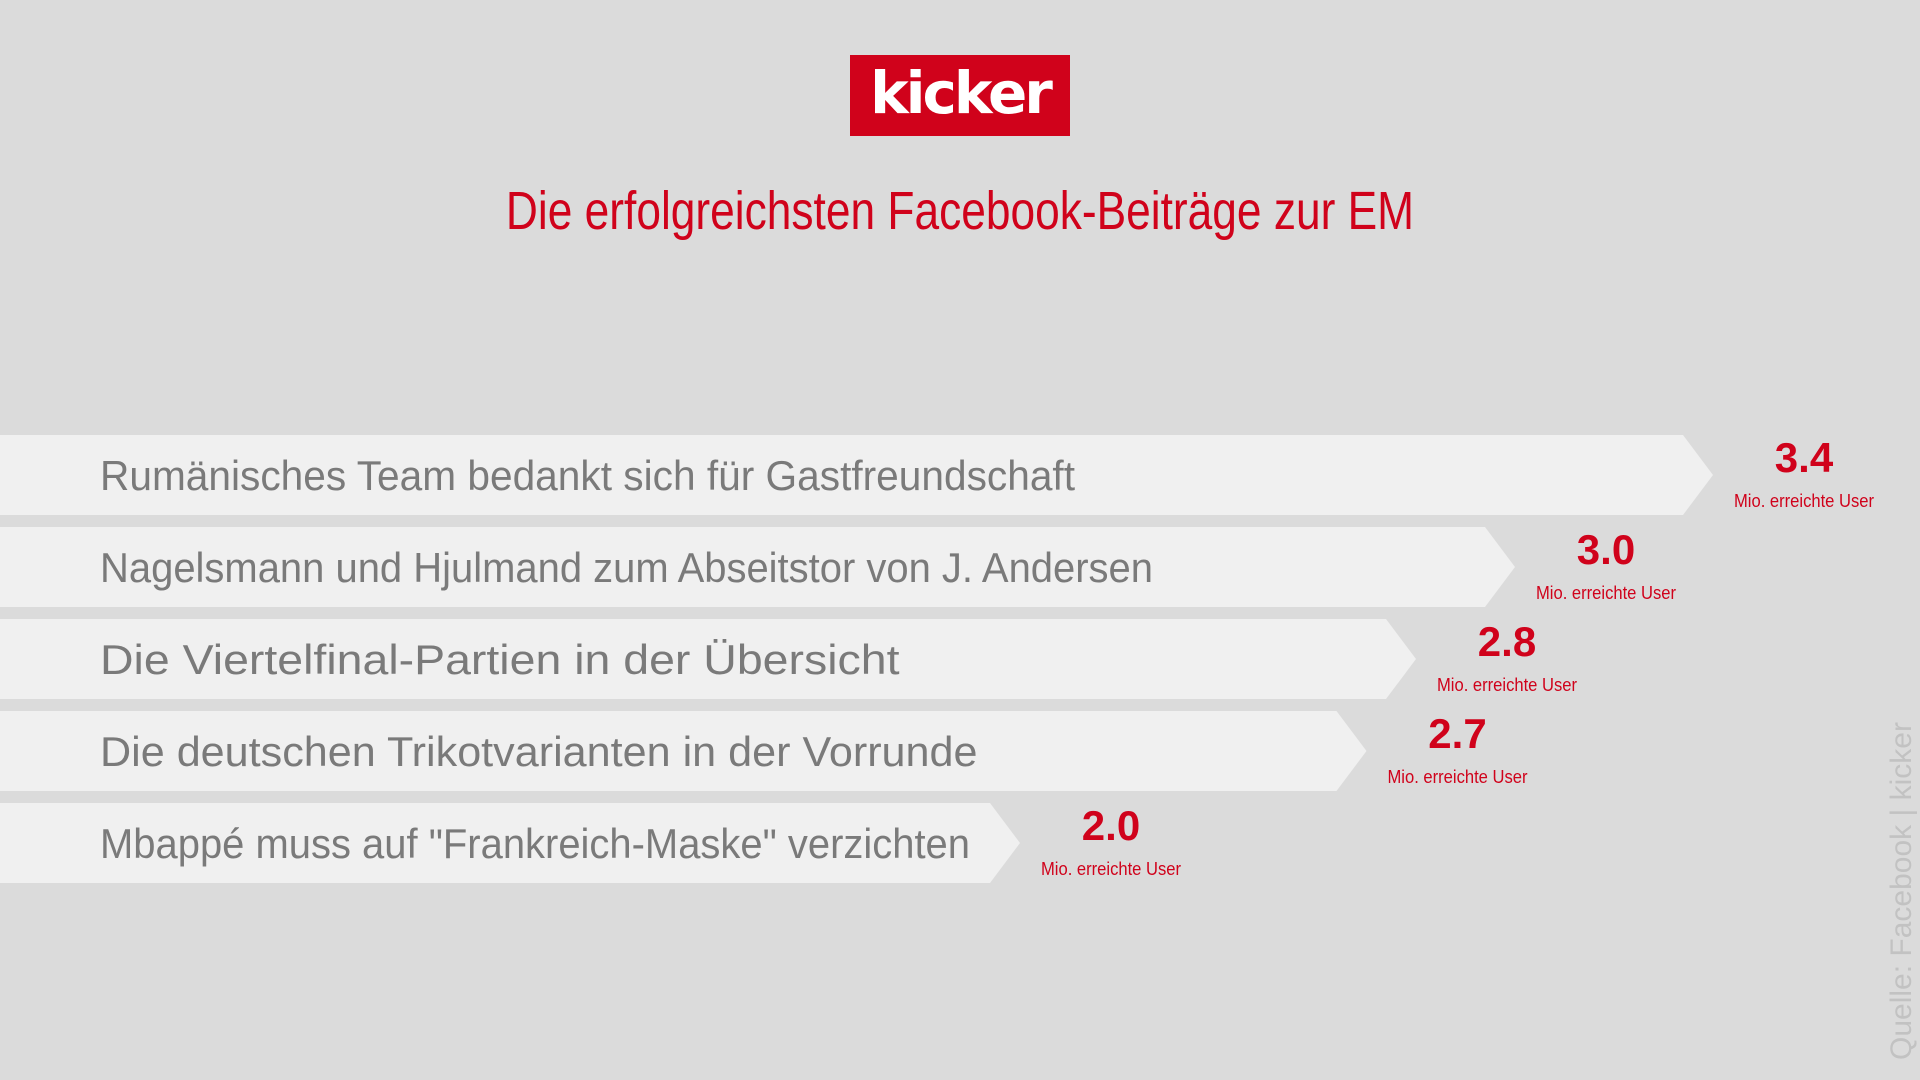  I want to click on kicker-logo: kicker, so click(960, 95).